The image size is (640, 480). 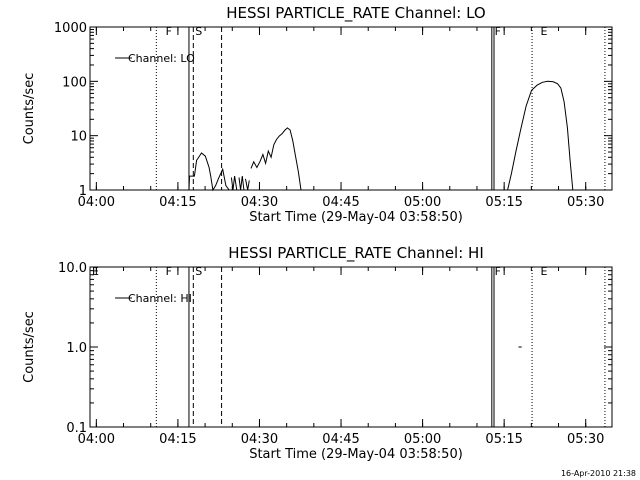 What do you see at coordinates (83, 191) in the screenshot?
I see `y-tick-label: 1` at bounding box center [83, 191].